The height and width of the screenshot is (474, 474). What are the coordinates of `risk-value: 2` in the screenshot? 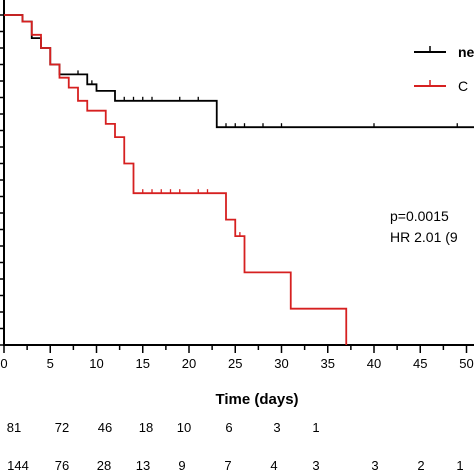 It's located at (420, 465).